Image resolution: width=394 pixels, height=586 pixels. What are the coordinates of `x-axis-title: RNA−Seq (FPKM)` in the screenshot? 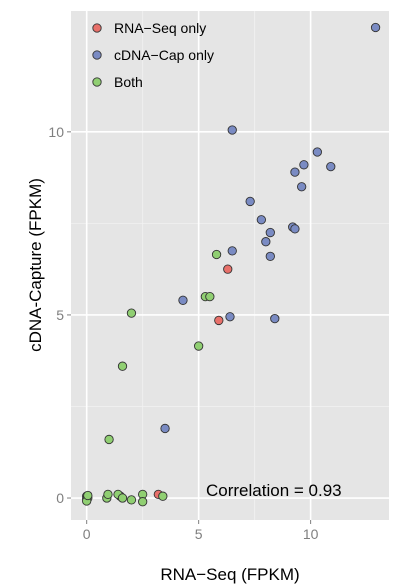 It's located at (229, 574).